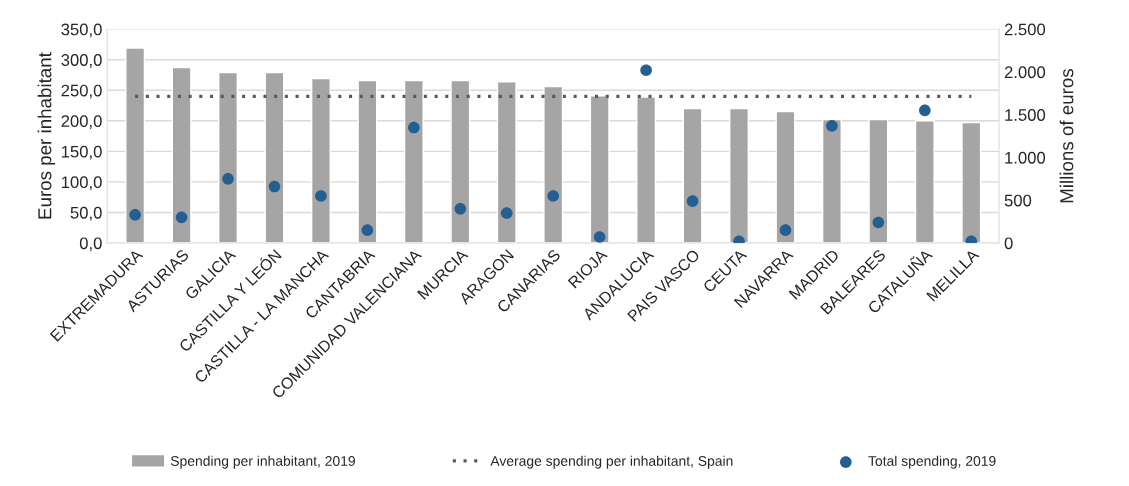 The image size is (1129, 486). What do you see at coordinates (90, 244) in the screenshot?
I see `y-tick-label: 0,0` at bounding box center [90, 244].